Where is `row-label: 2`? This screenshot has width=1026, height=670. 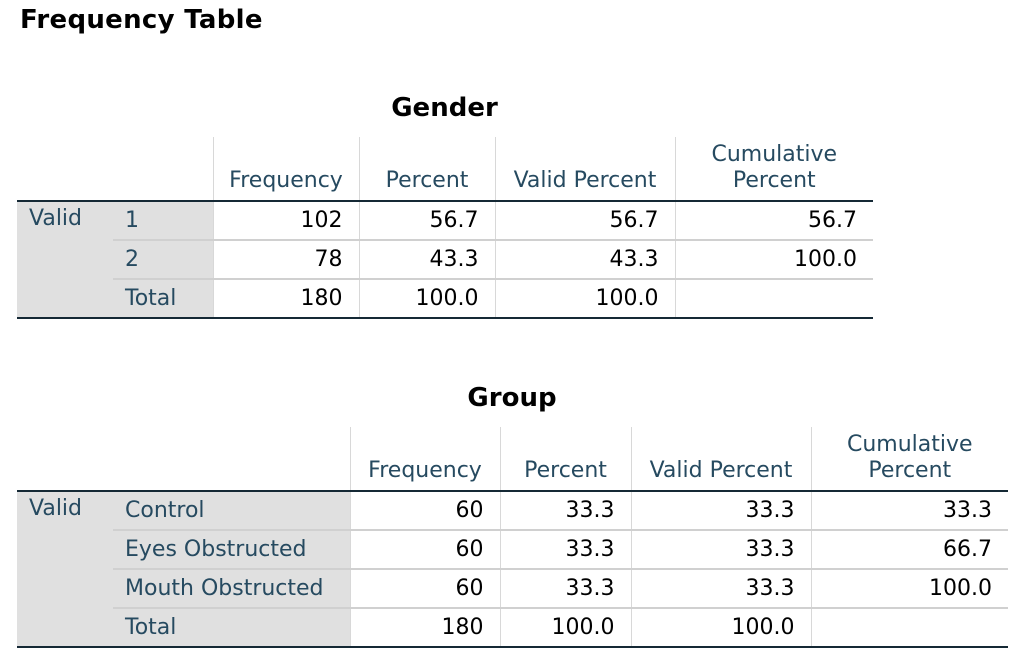 row-label: 2 is located at coordinates (163, 259).